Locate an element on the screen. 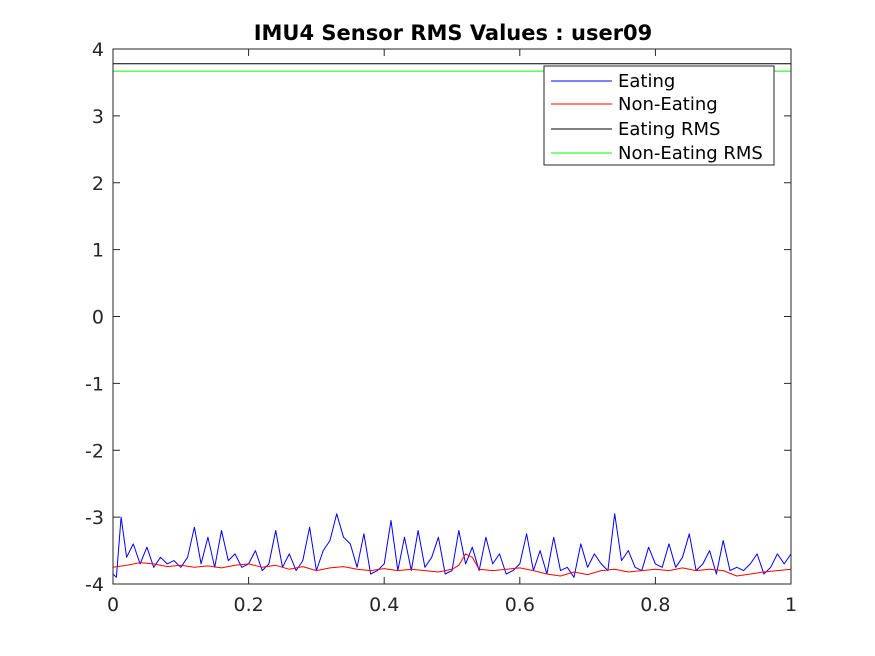 The width and height of the screenshot is (875, 656). y-tick-label: -1 is located at coordinates (94, 384).